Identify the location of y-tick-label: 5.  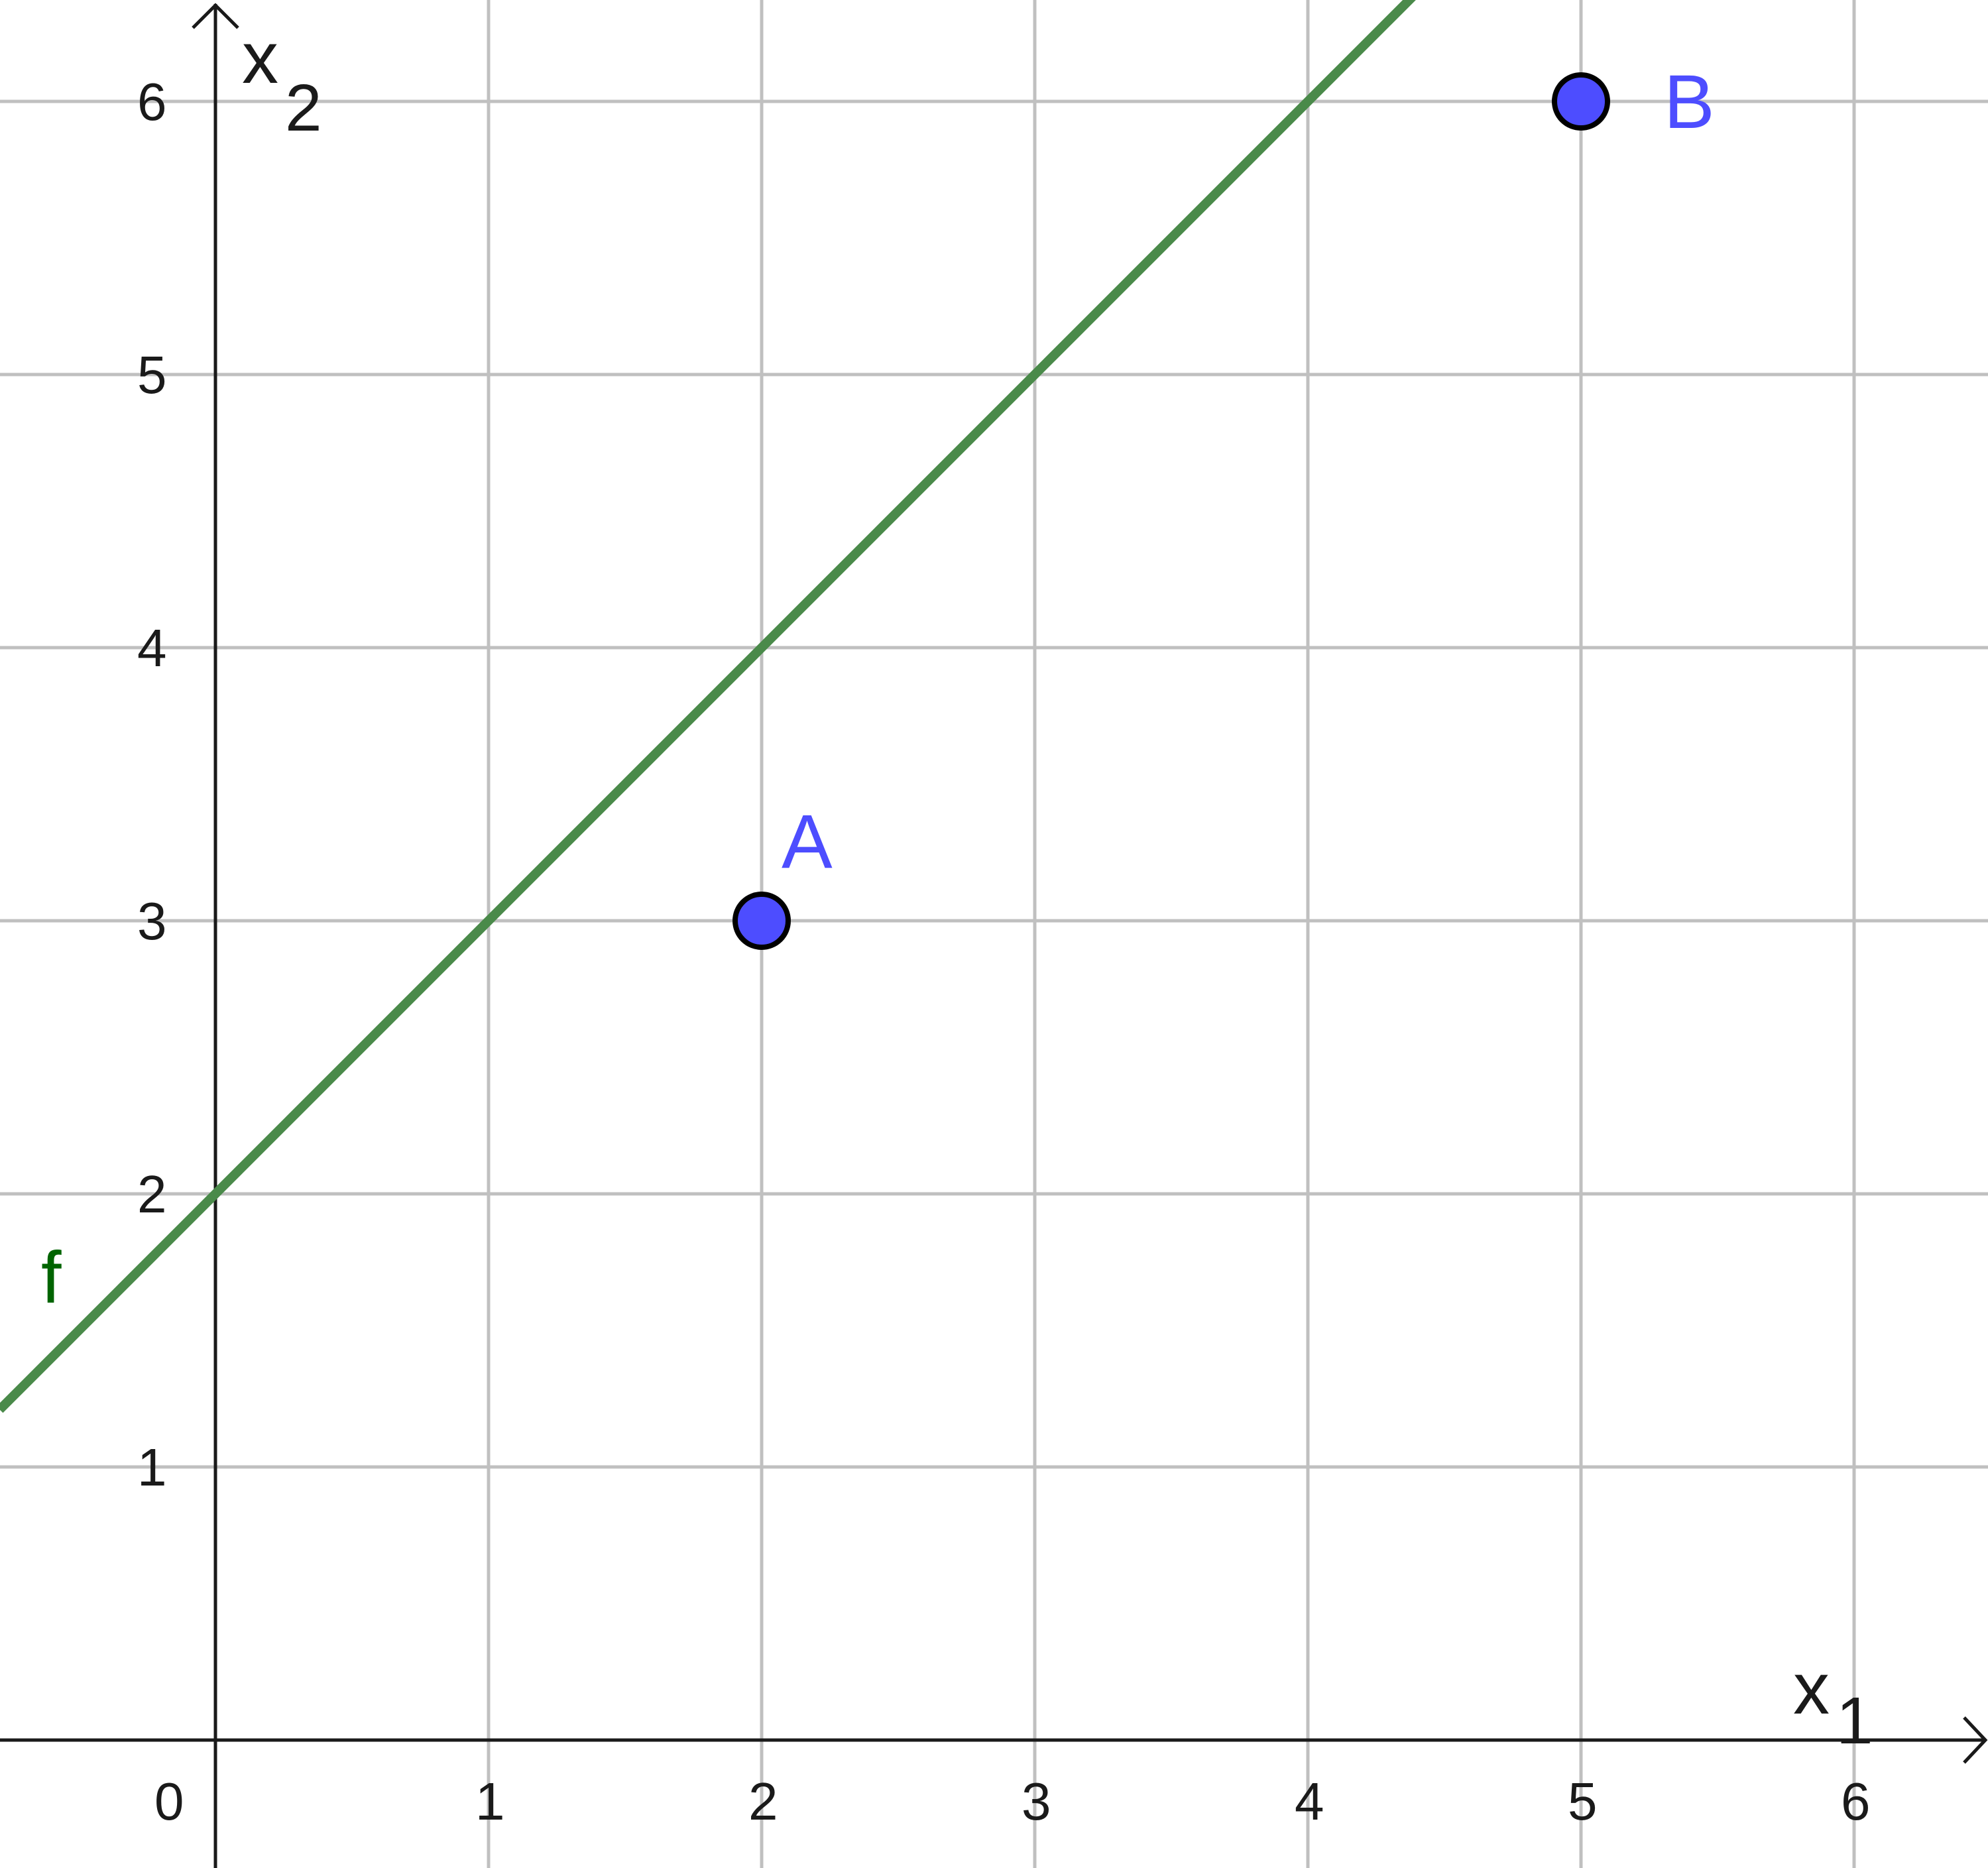
(152, 374).